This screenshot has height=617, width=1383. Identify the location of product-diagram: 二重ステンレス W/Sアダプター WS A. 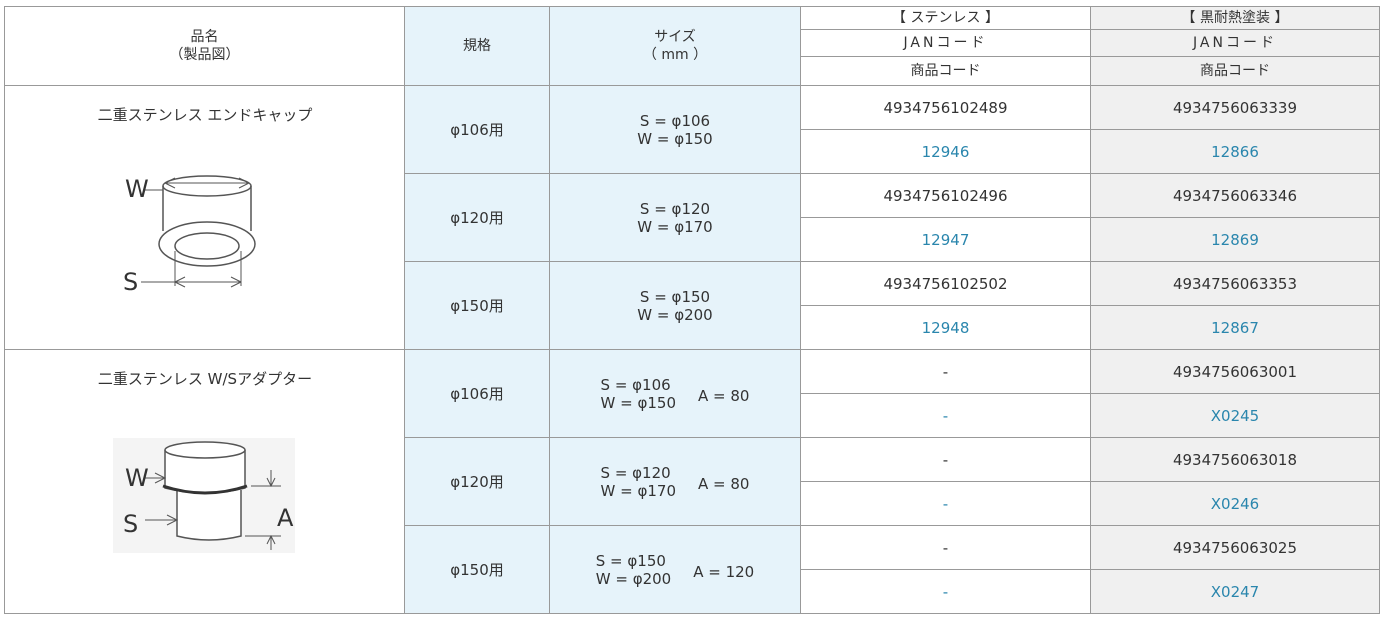
(205, 461).